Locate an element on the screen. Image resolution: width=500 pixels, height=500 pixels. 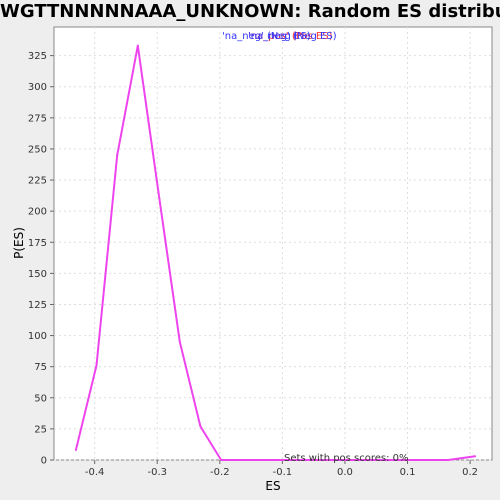
y-axis-label: P(ES) is located at coordinates (19, 243).